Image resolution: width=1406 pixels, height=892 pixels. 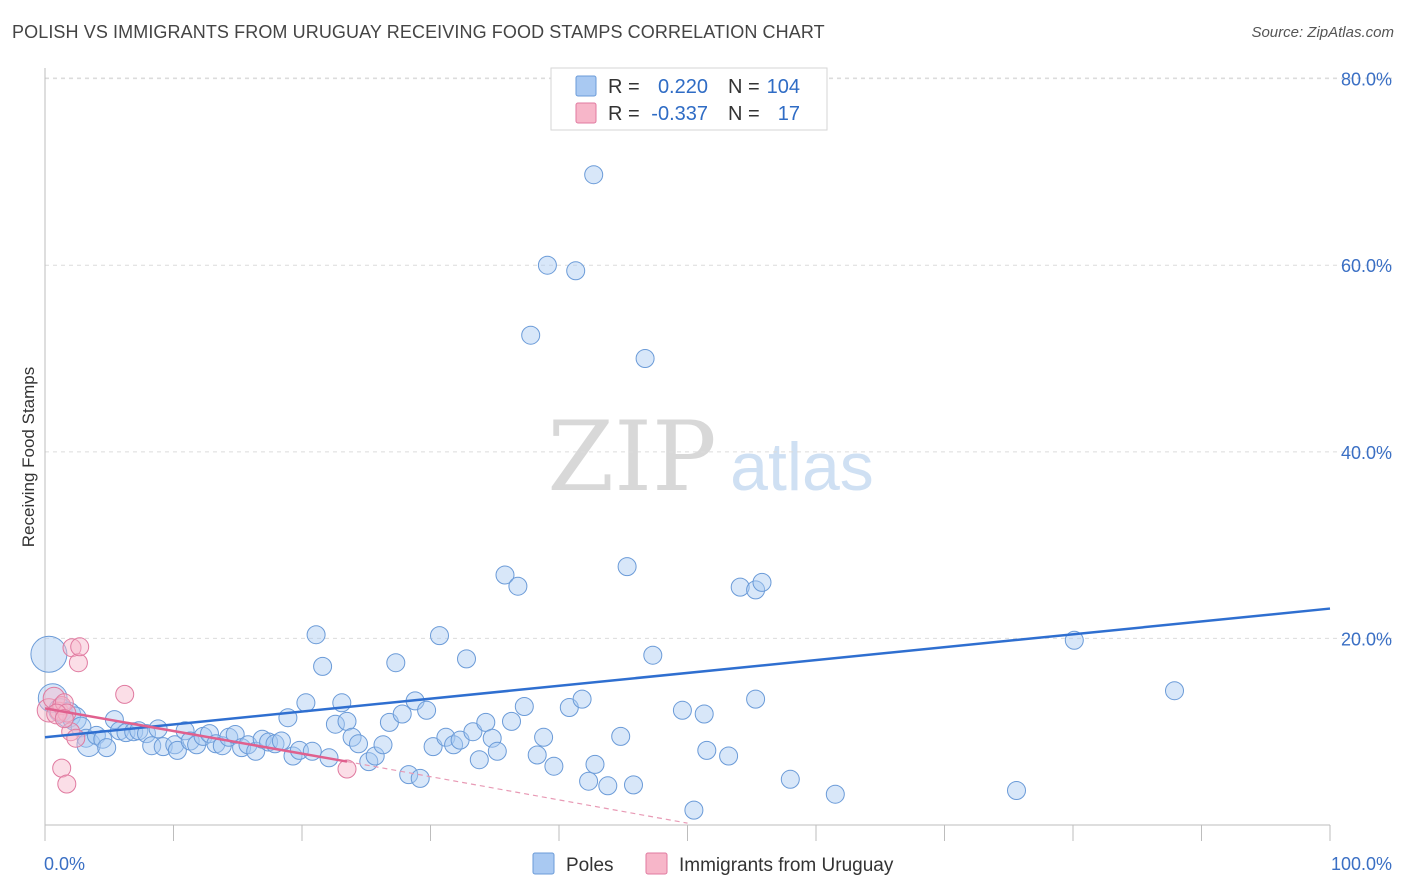 I want to click on x-tick-labels: 0.0% 100.0%, so click(x=718, y=864).